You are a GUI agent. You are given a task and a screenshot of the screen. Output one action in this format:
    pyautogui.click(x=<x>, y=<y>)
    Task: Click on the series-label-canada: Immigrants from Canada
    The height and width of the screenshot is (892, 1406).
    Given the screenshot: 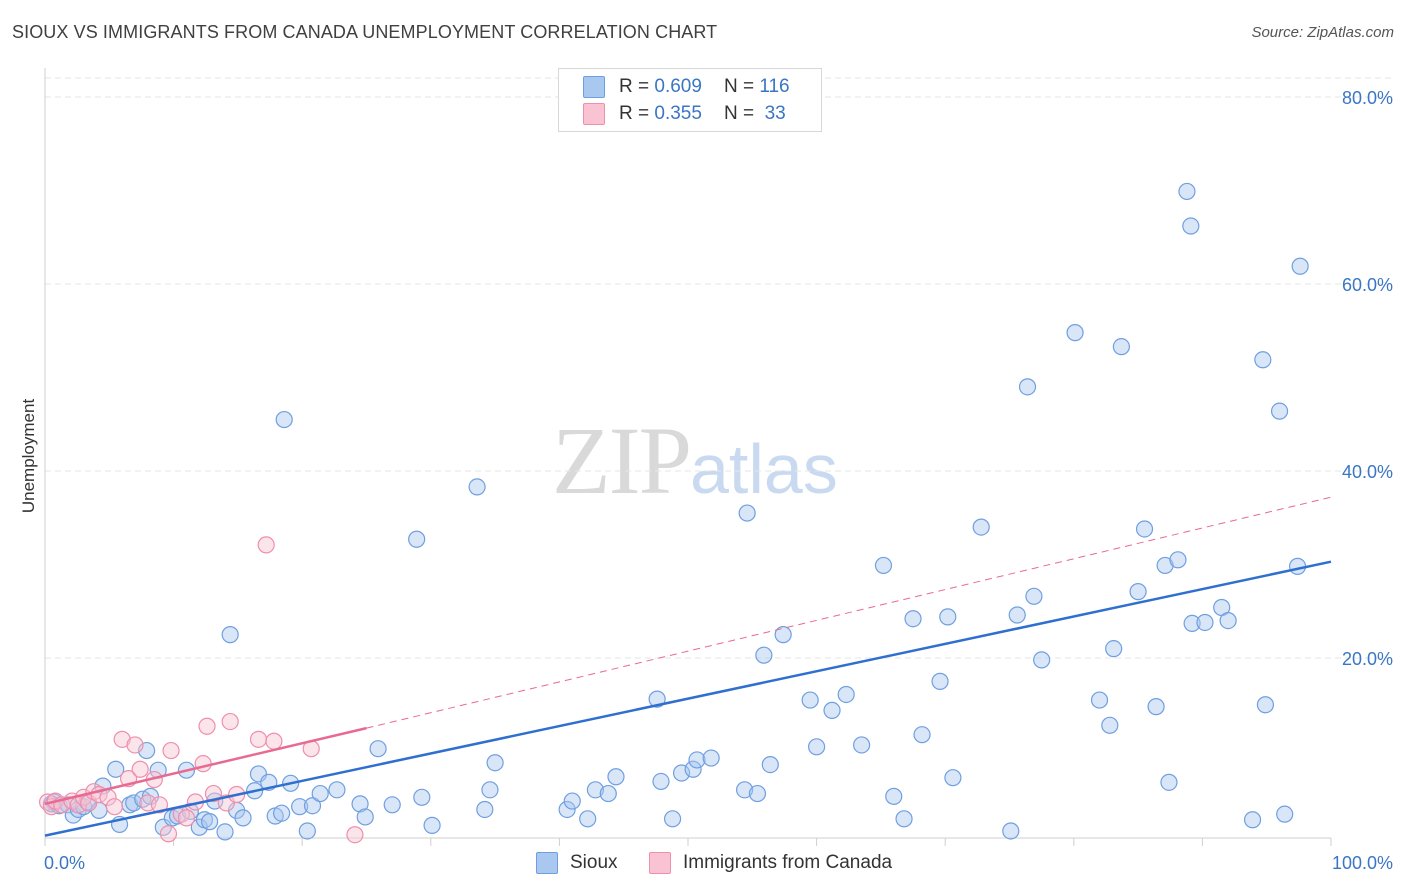 What is the action you would take?
    pyautogui.click(x=788, y=862)
    